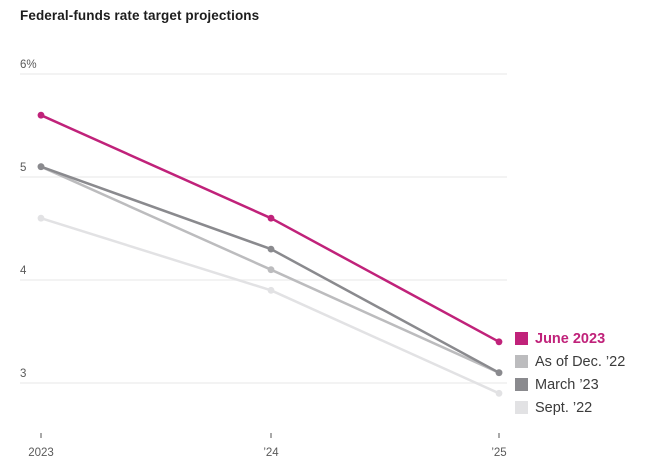  Describe the element at coordinates (570, 338) in the screenshot. I see `legend-label: June 2023` at that location.